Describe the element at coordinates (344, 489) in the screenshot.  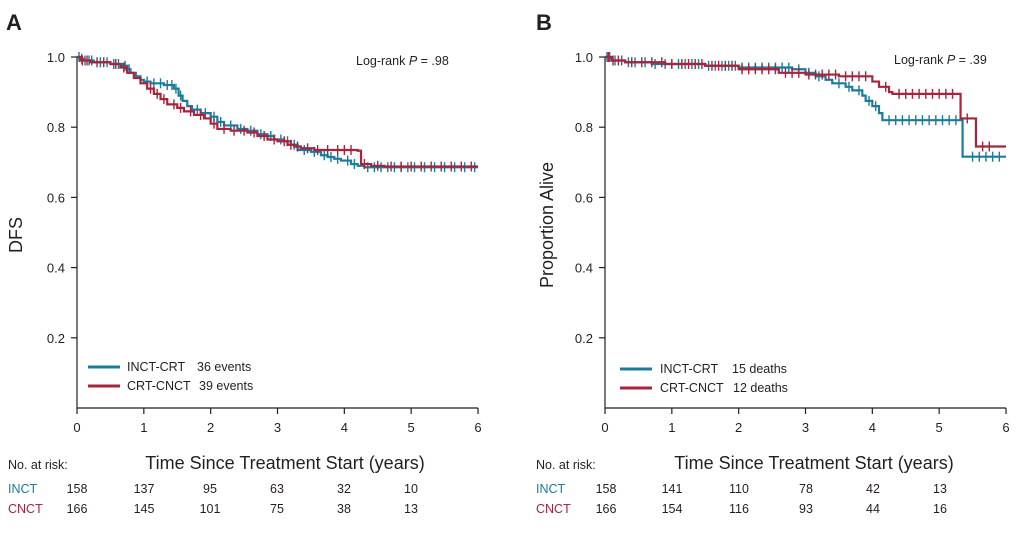
I see `panel-a-risk-inct-value: 32` at that location.